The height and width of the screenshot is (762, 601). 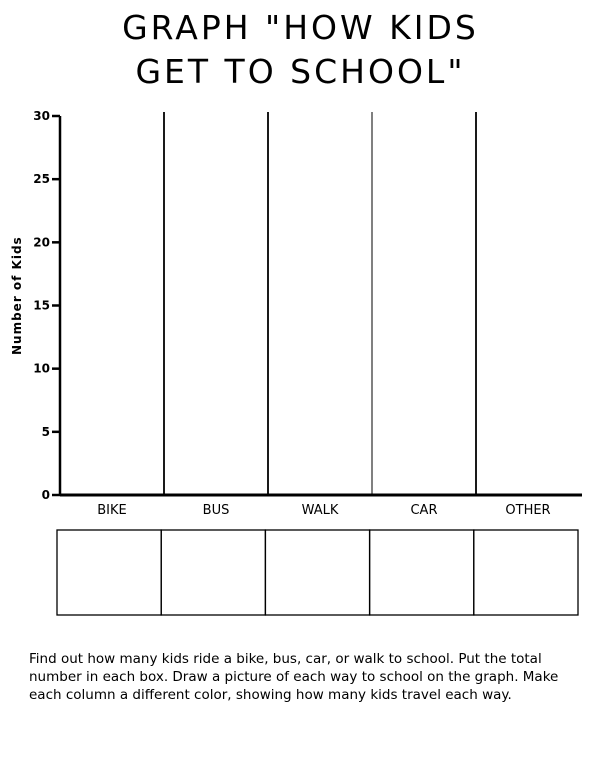 I want to click on category-label: CAR, so click(x=423, y=510).